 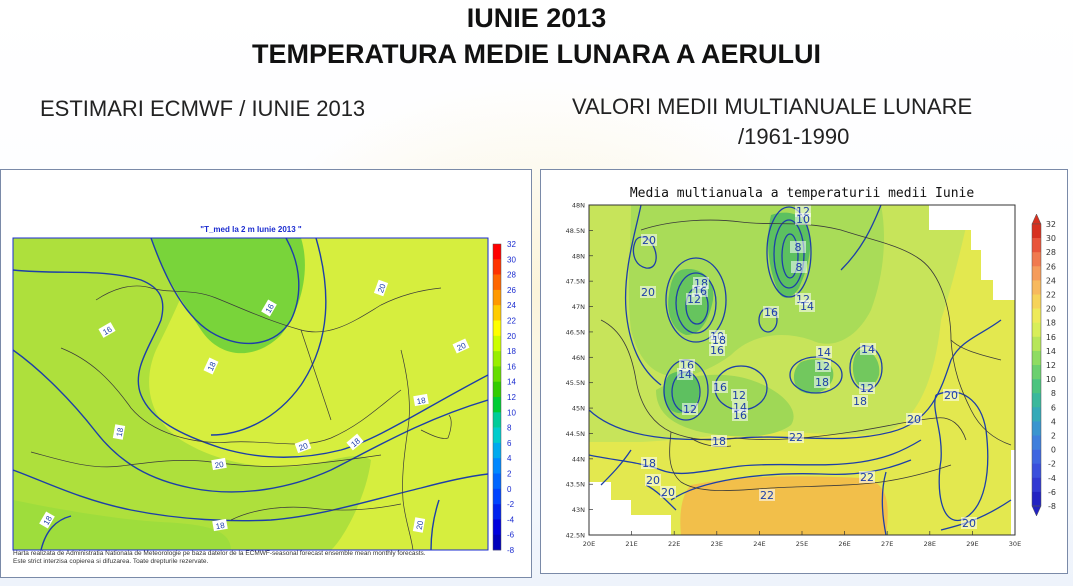 What do you see at coordinates (511, 504) in the screenshot?
I see `ecmwf-colorbar-tick-label: -2` at bounding box center [511, 504].